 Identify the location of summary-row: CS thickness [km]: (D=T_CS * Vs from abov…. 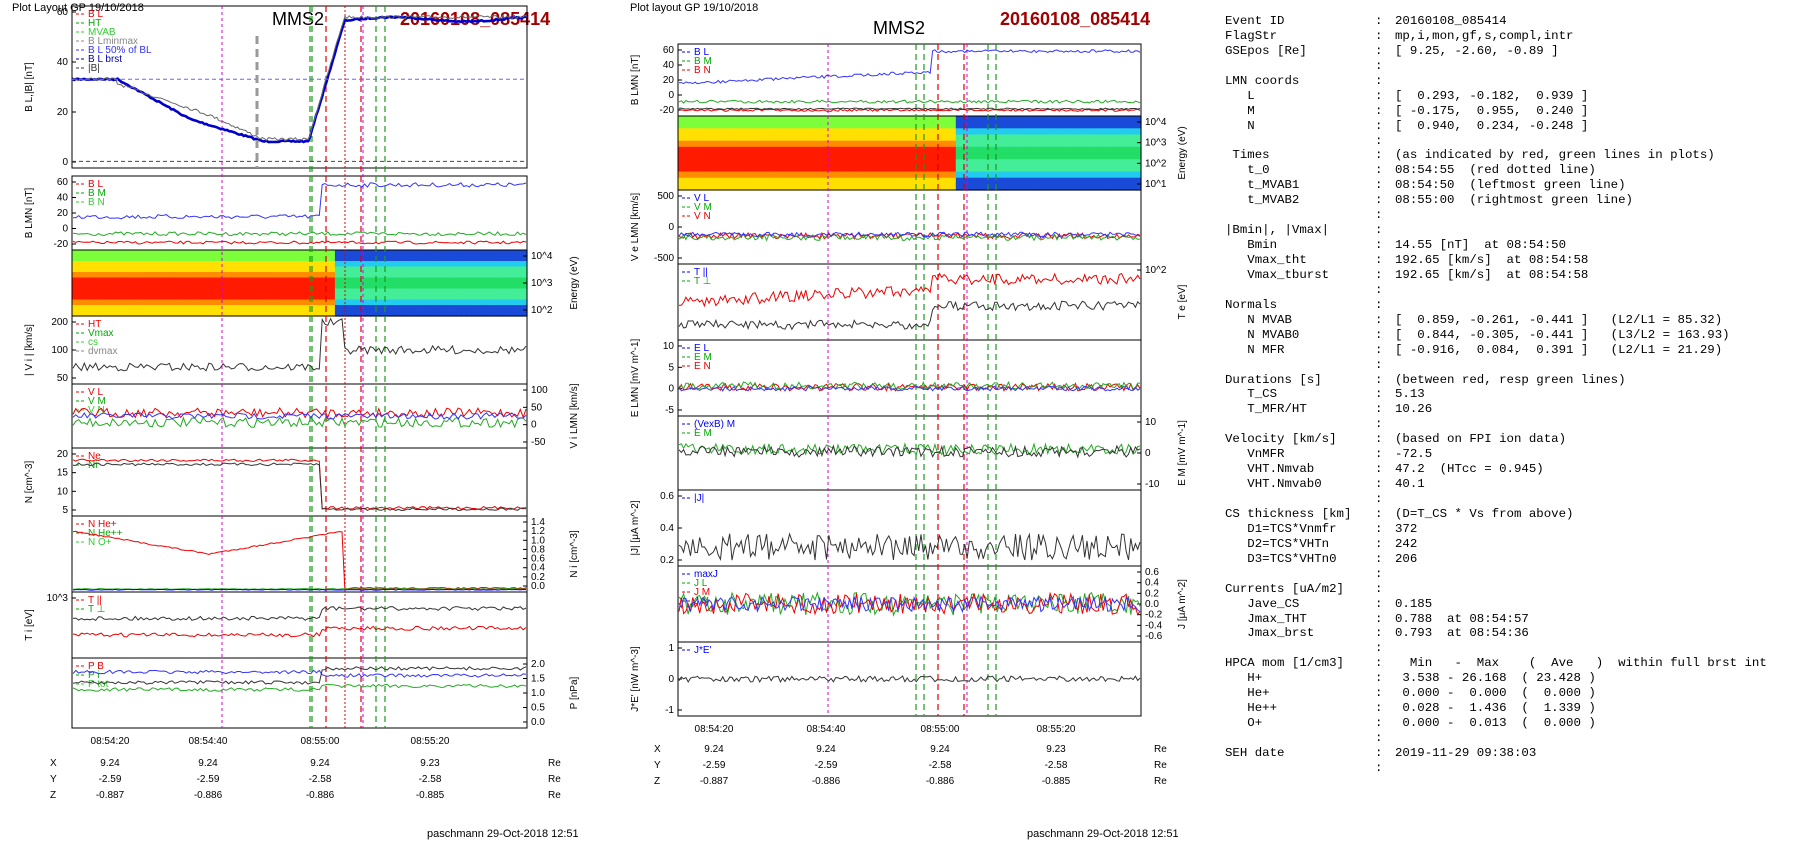
(1496, 514).